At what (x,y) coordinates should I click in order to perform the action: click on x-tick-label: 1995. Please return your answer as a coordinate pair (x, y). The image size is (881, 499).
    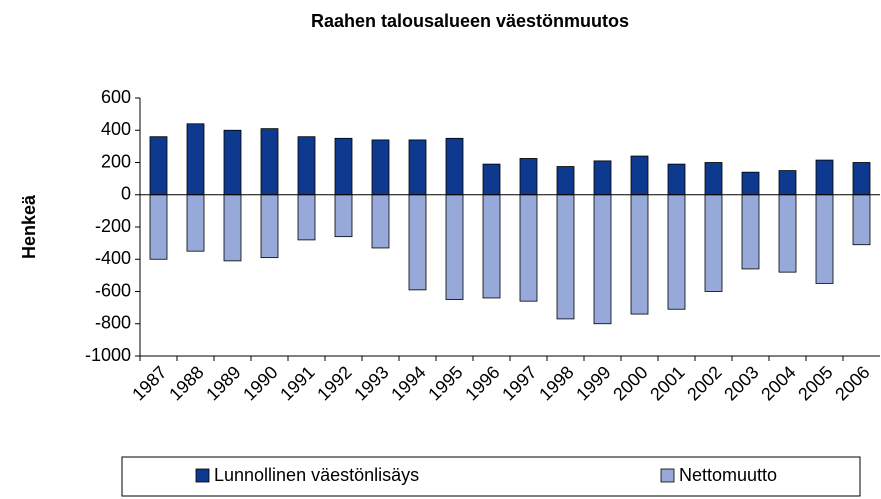
    Looking at the image, I should click on (445, 383).